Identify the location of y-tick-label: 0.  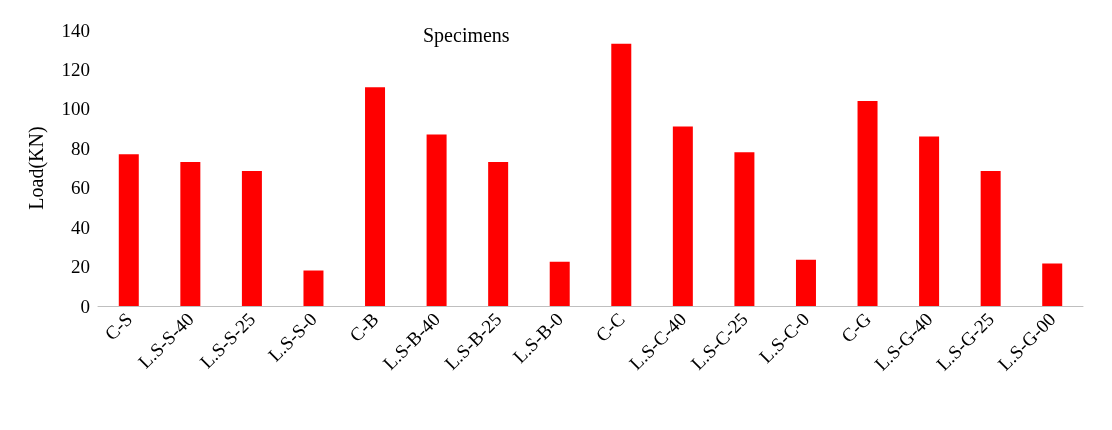
(85, 306).